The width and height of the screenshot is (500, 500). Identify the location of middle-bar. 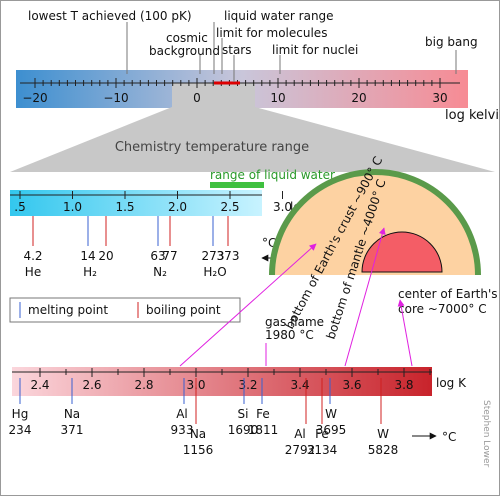
(136, 203).